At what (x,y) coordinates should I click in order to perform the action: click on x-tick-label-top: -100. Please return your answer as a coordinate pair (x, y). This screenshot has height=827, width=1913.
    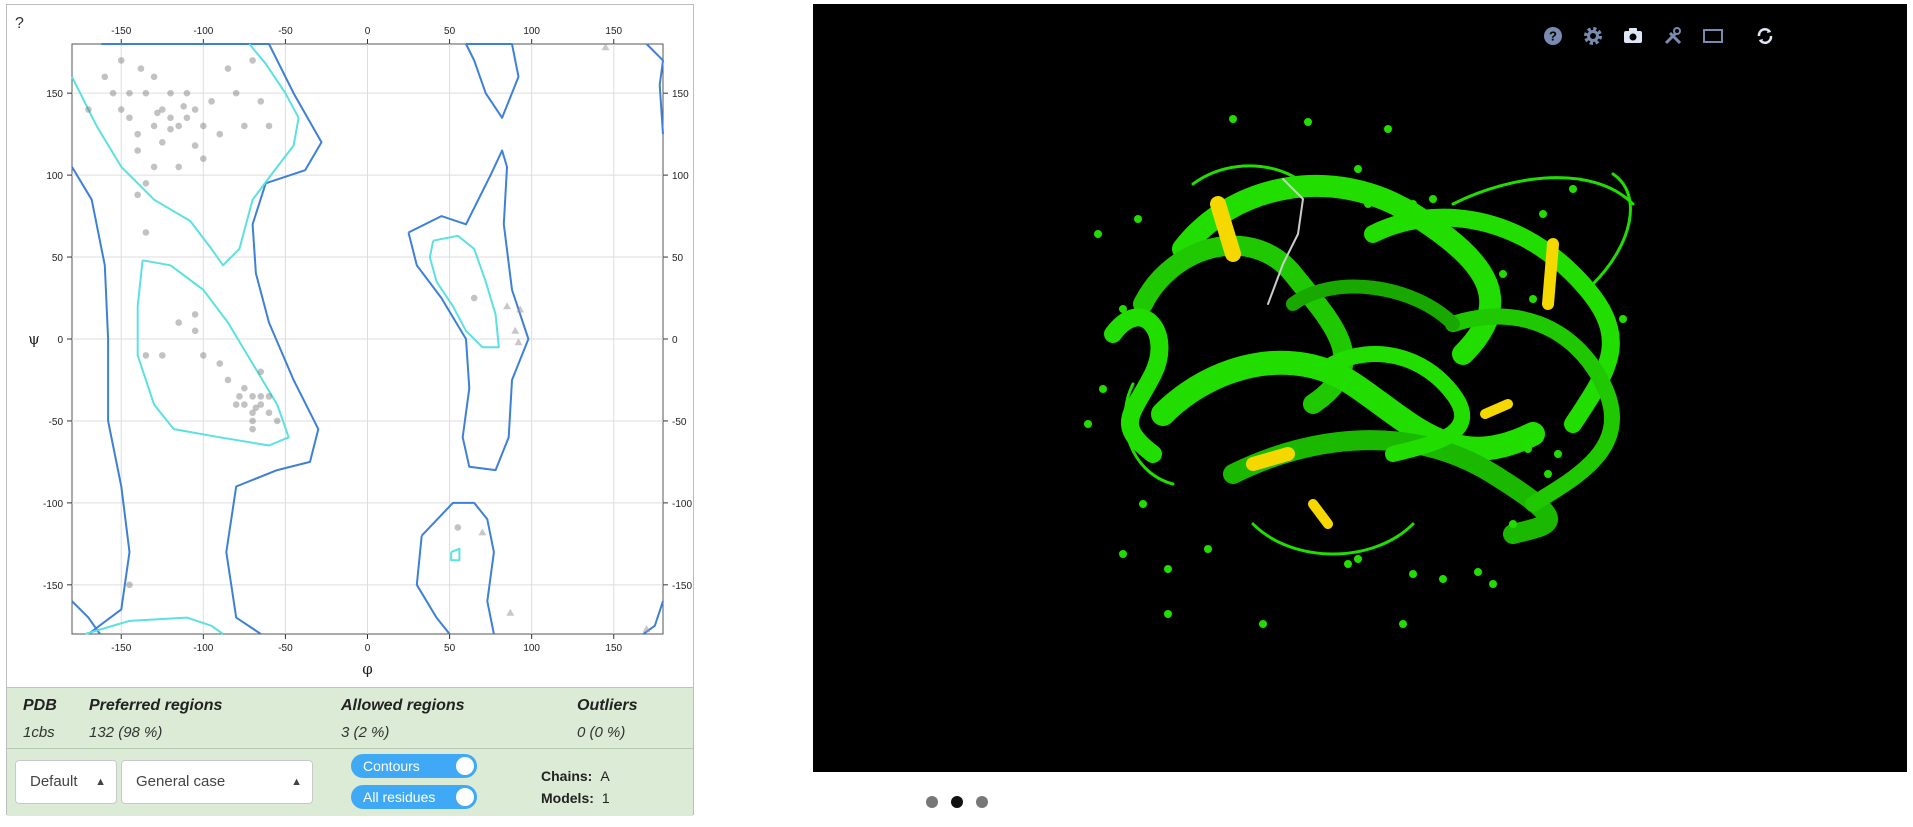
    Looking at the image, I should click on (203, 31).